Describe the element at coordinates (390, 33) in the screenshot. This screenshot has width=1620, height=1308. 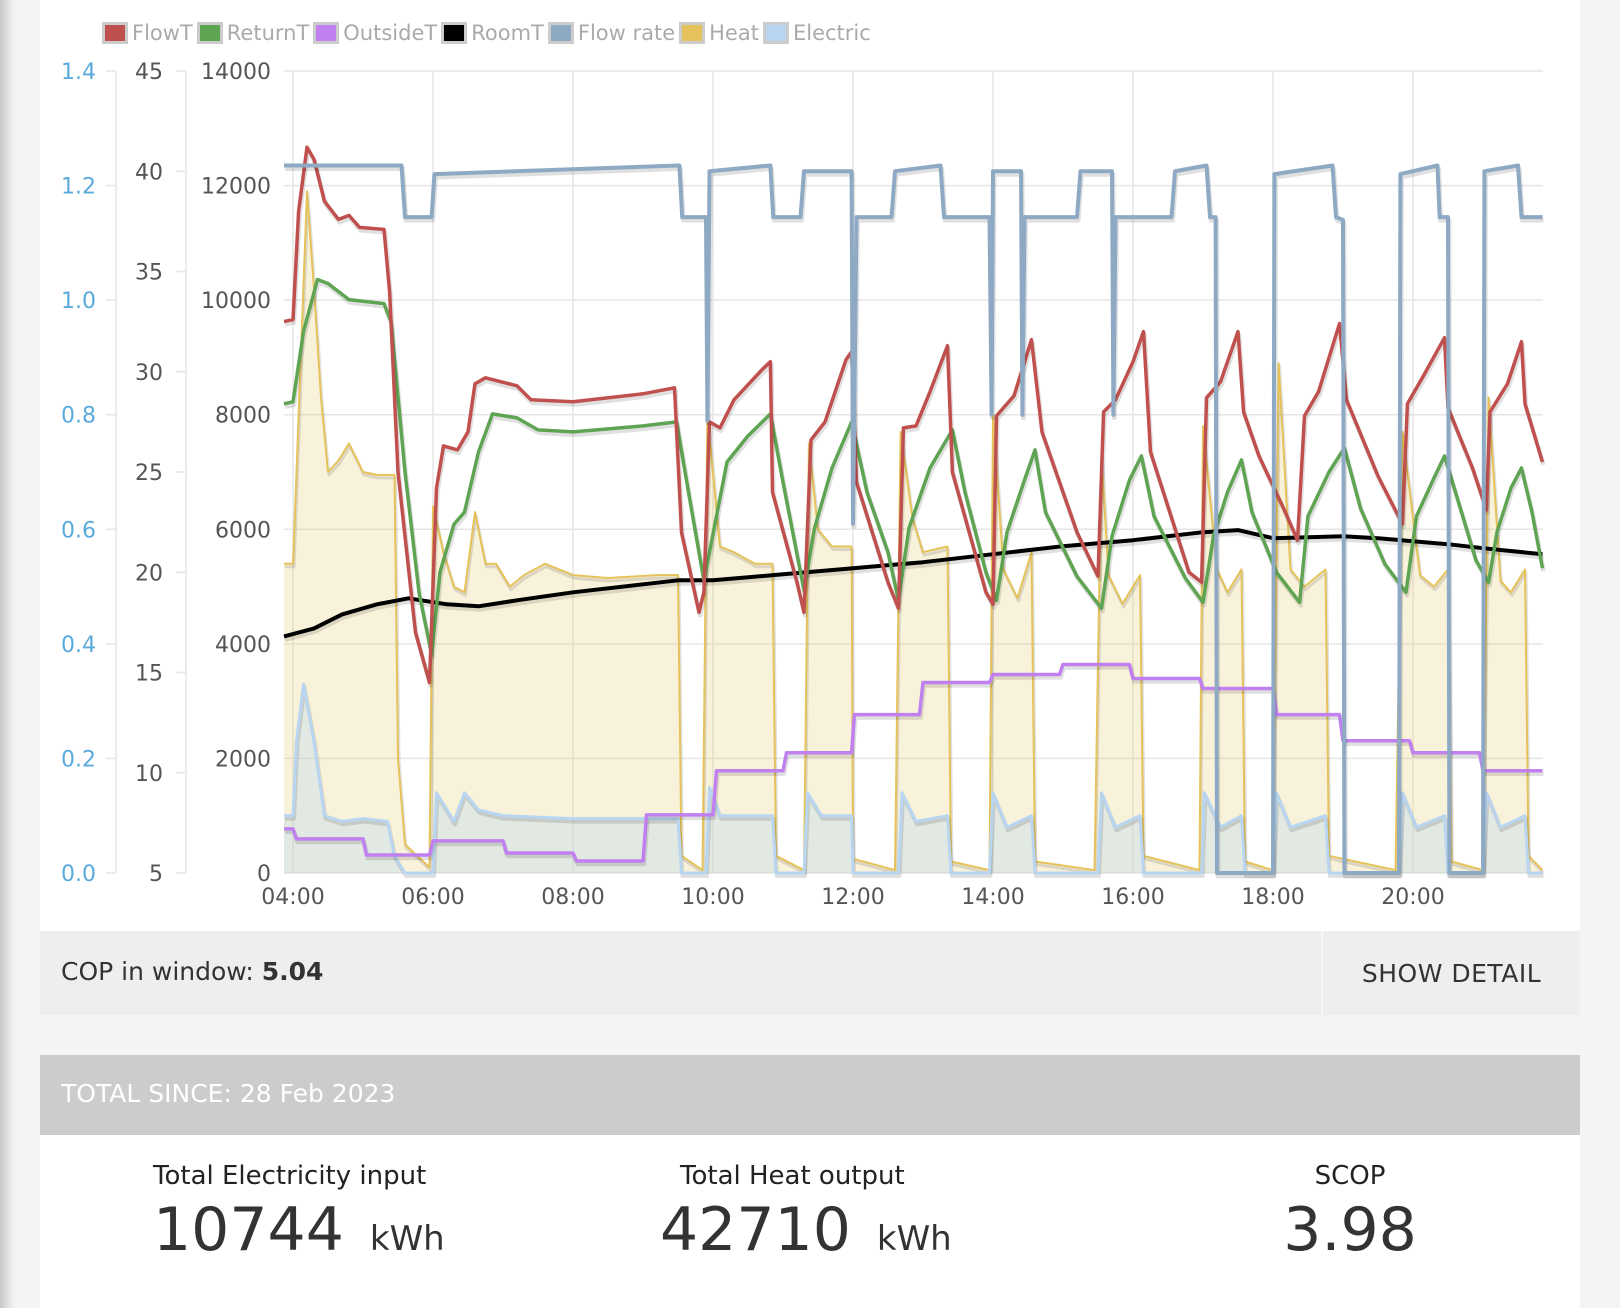
I see `legend-label: OutsideT` at that location.